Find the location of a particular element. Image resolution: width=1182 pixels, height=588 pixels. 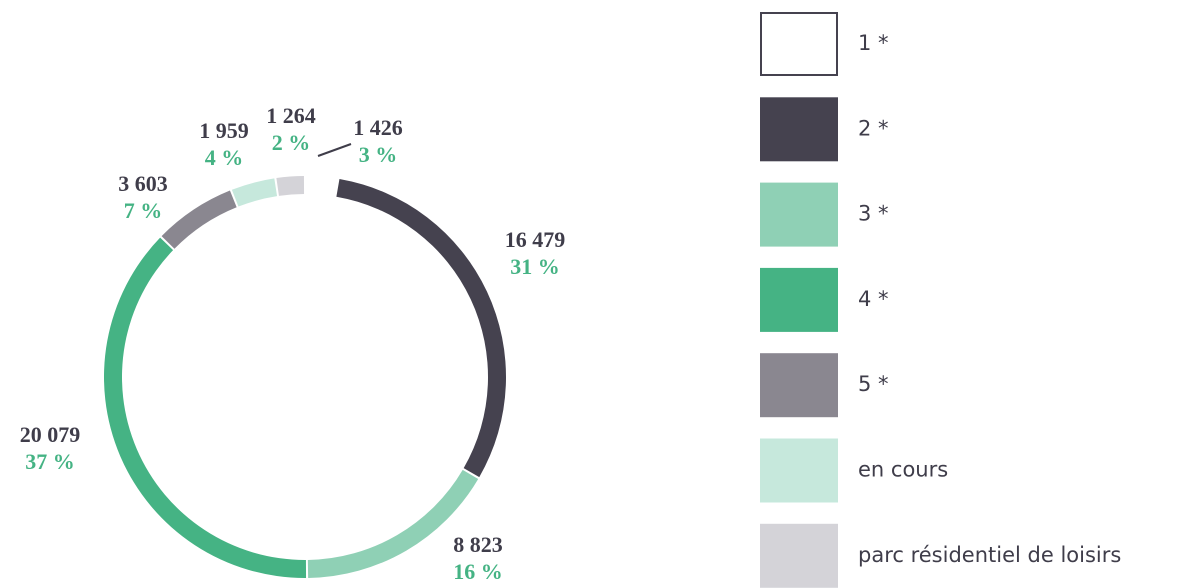

legend-label: en cours is located at coordinates (903, 470).